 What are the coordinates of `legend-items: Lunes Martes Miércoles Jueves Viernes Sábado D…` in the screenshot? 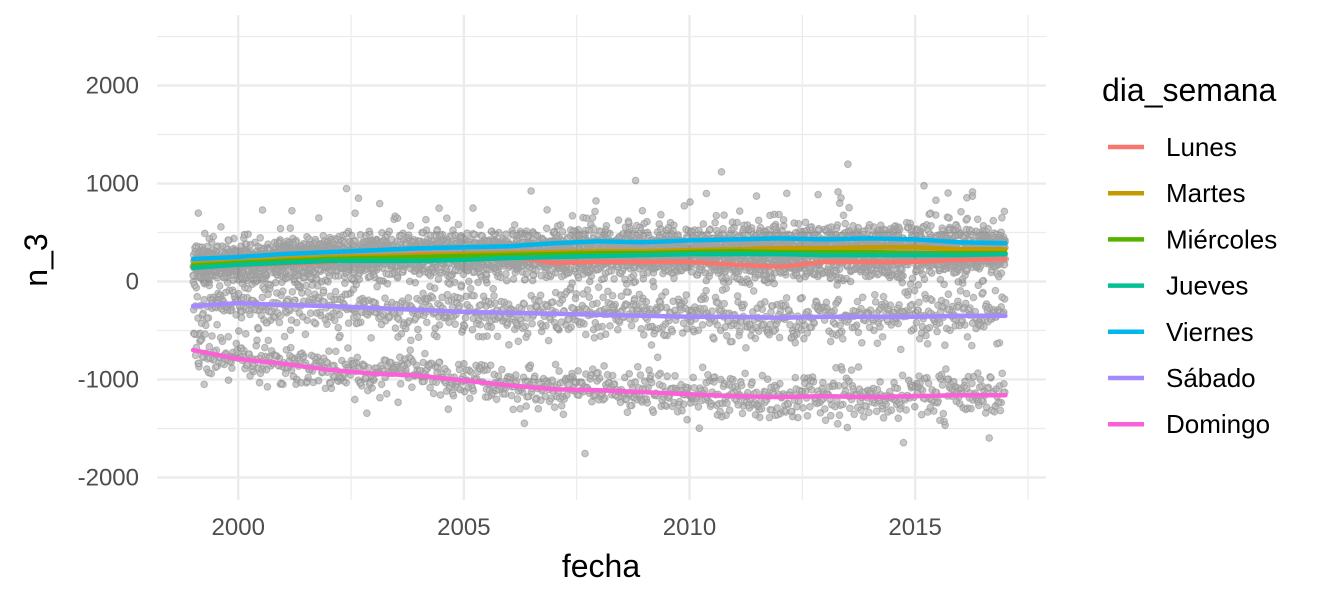 It's located at (1192, 285).